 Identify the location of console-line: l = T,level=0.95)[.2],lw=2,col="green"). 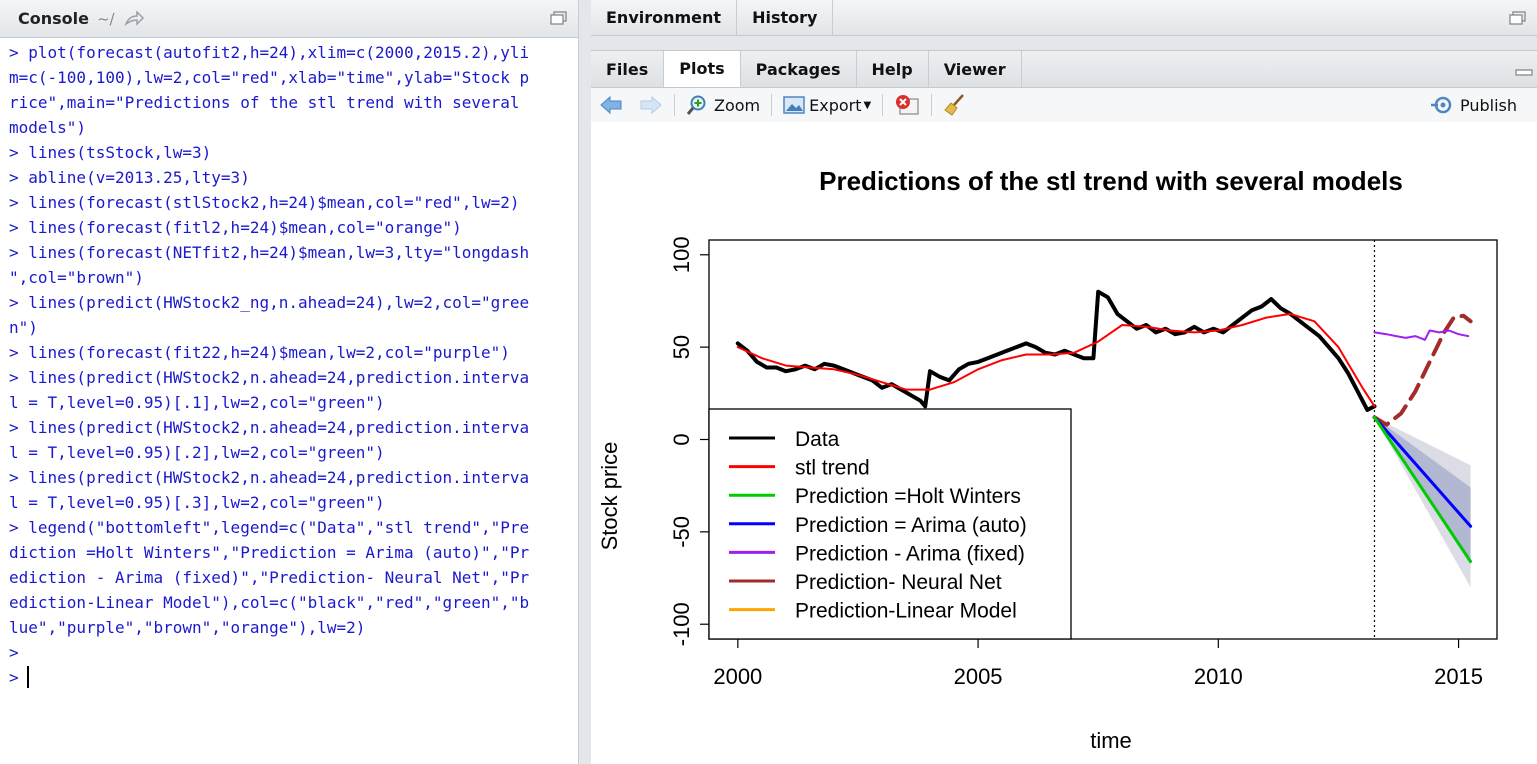
(197, 452).